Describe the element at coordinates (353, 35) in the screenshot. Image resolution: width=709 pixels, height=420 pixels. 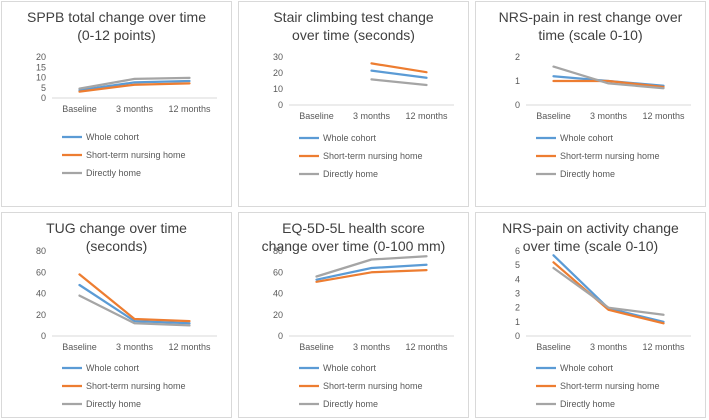
I see `chart-title-line: over time (seconds)` at that location.